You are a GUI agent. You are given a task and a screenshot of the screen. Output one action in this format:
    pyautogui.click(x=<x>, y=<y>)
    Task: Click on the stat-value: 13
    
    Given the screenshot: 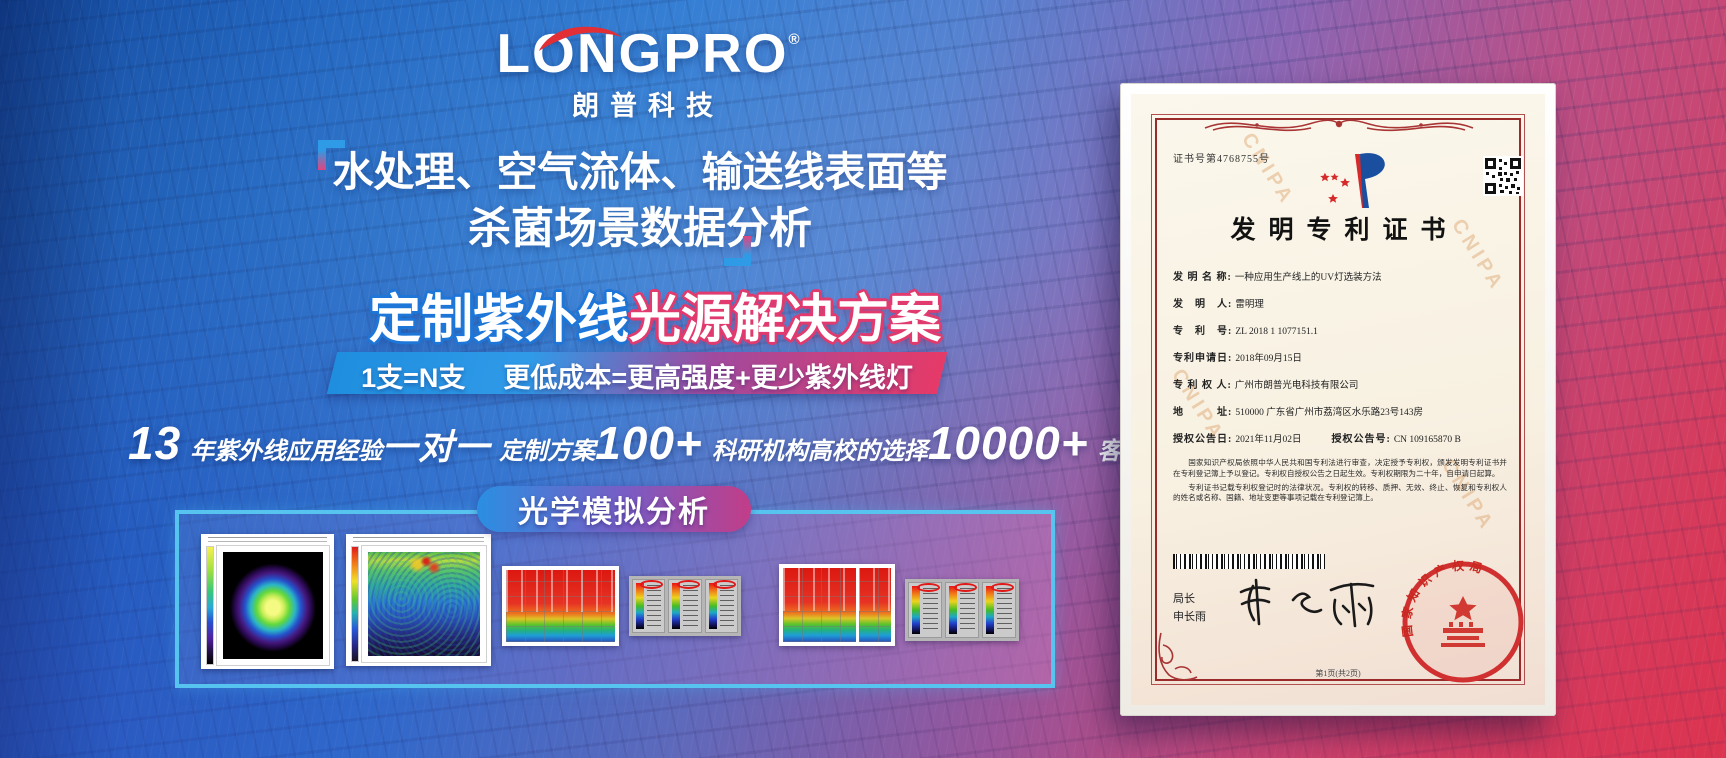 What is the action you would take?
    pyautogui.click(x=155, y=443)
    